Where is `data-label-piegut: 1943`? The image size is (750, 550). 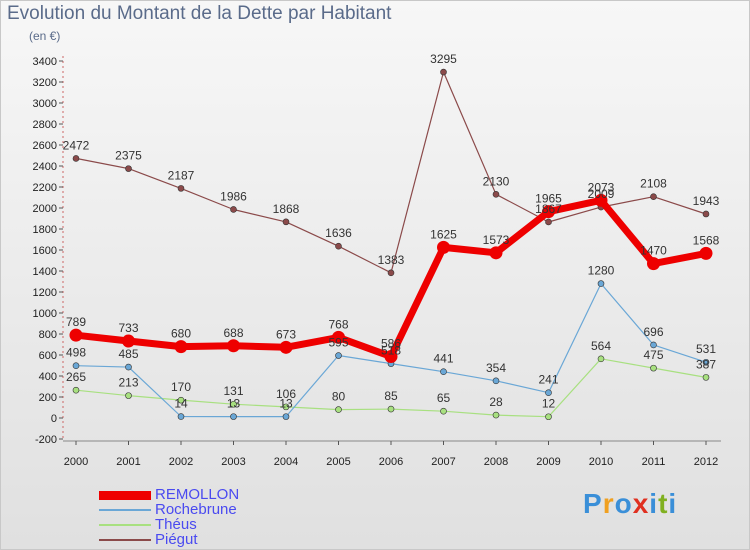 data-label-piegut: 1943 is located at coordinates (706, 201).